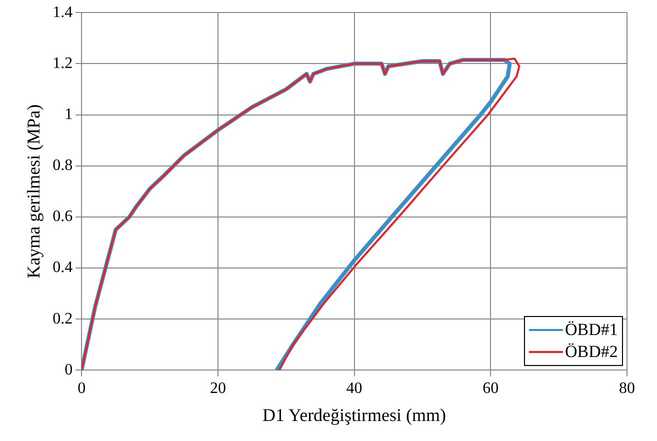 The height and width of the screenshot is (441, 657). Describe the element at coordinates (82, 389) in the screenshot. I see `x-tick-label: 0` at that location.